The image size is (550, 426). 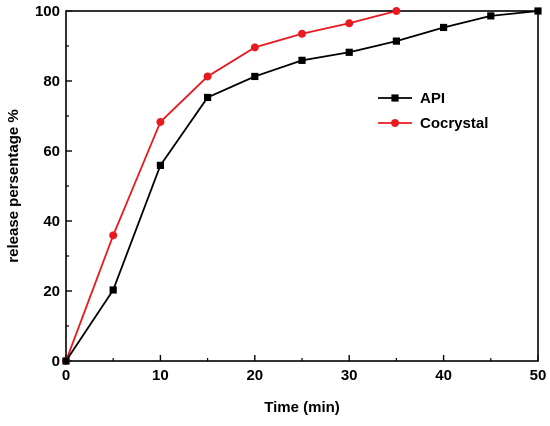 What do you see at coordinates (56, 361) in the screenshot?
I see `y-tick-label: 0` at bounding box center [56, 361].